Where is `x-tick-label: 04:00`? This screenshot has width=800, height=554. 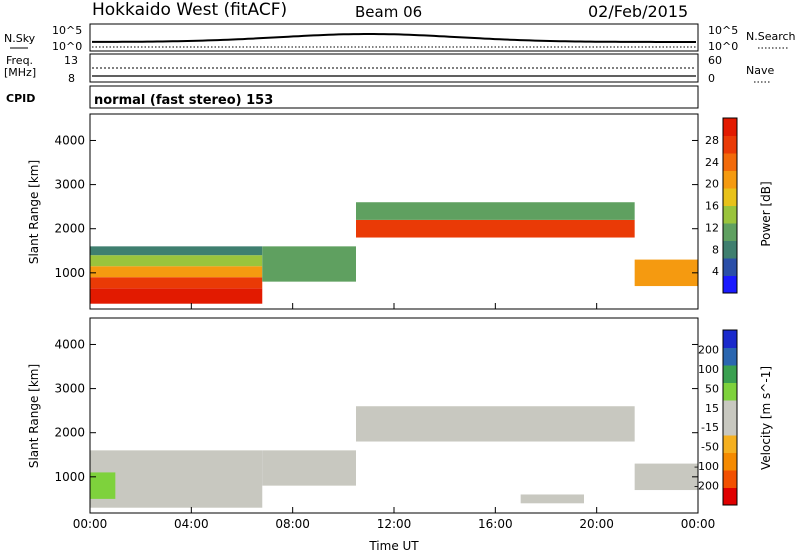 x-tick-label: 04:00 is located at coordinates (191, 524).